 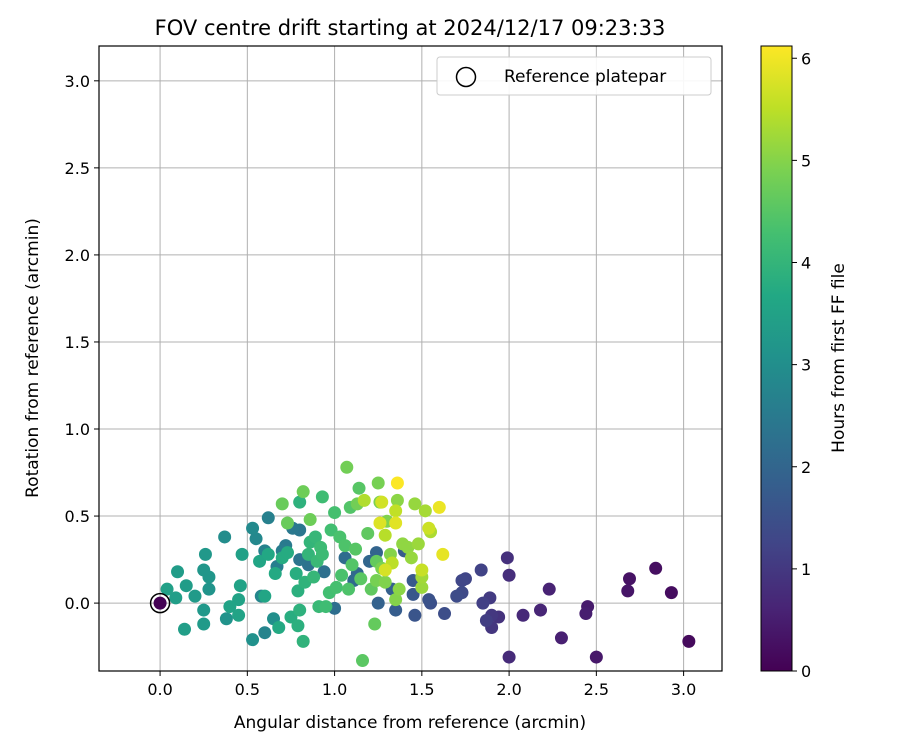 What do you see at coordinates (596, 689) in the screenshot?
I see `x-tick-label: 2.5` at bounding box center [596, 689].